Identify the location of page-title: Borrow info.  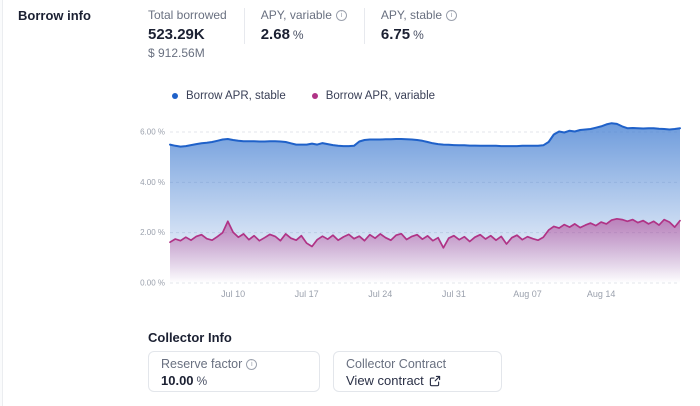
(54, 15).